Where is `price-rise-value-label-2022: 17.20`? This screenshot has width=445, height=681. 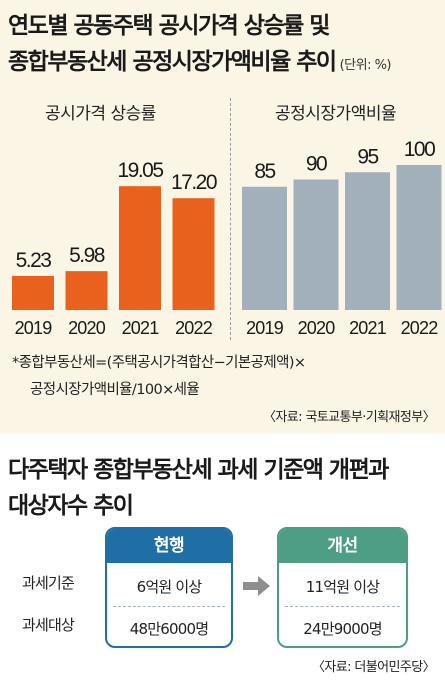
price-rise-value-label-2022: 17.20 is located at coordinates (194, 182).